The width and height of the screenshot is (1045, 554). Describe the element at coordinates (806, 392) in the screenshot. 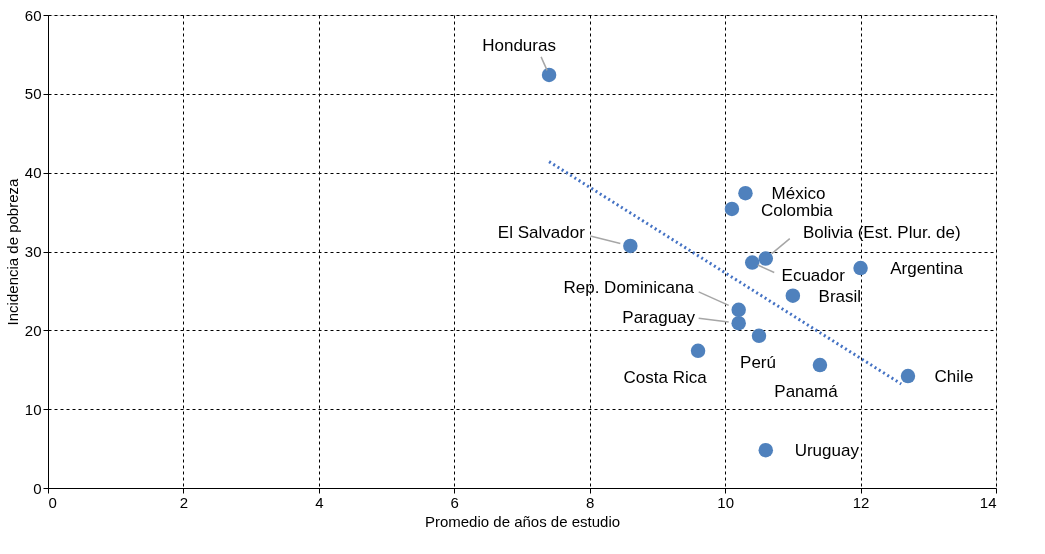

I see `annotation: Panamá` at that location.